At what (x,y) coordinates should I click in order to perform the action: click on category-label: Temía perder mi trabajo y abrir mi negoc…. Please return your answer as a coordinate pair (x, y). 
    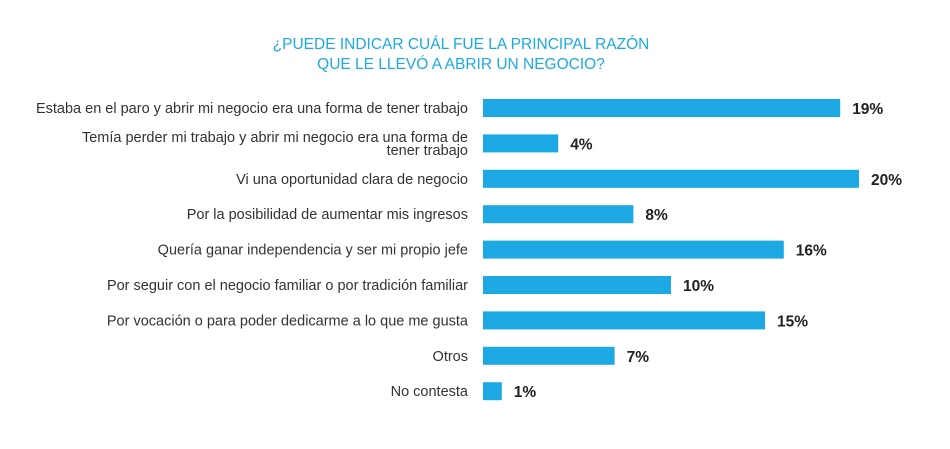
    Looking at the image, I should click on (275, 138).